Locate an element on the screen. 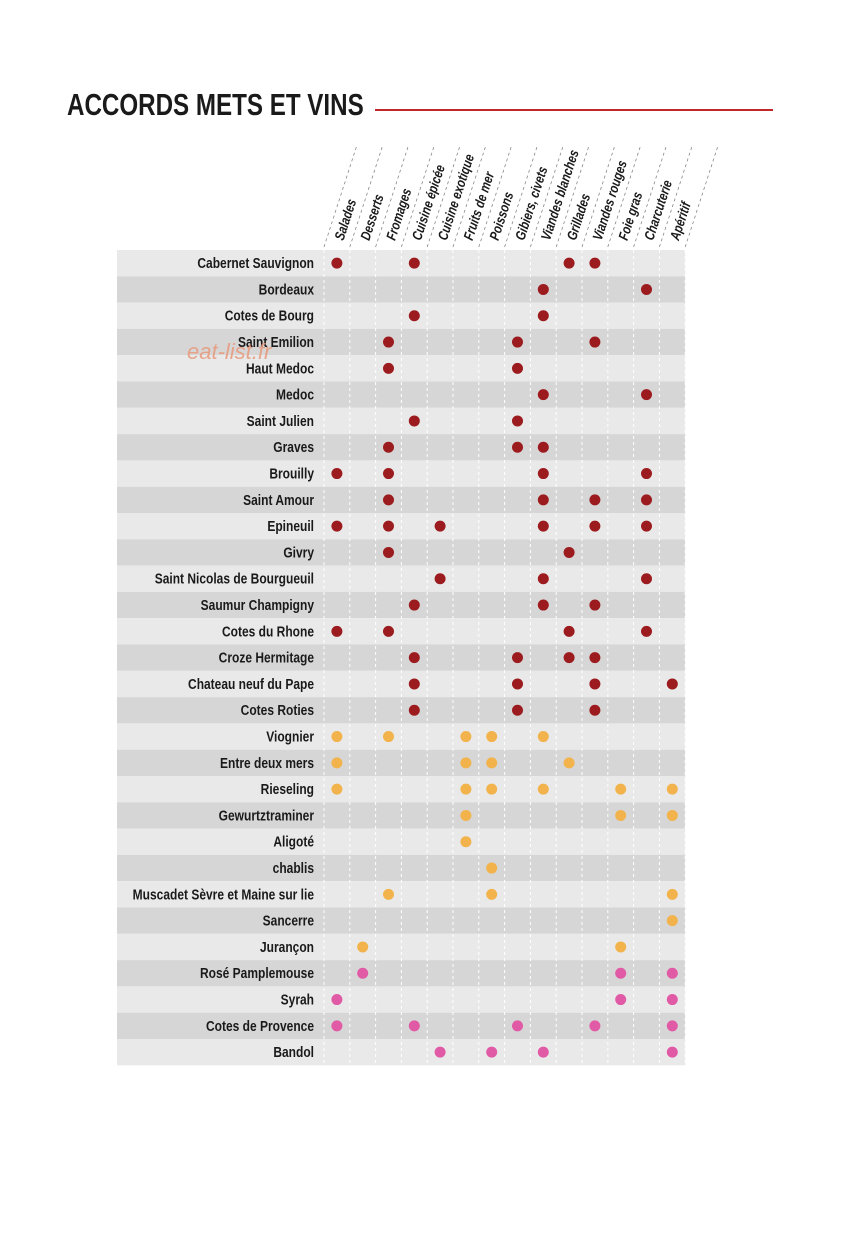 The width and height of the screenshot is (868, 1237). wine-name: Brouilly is located at coordinates (291, 473).